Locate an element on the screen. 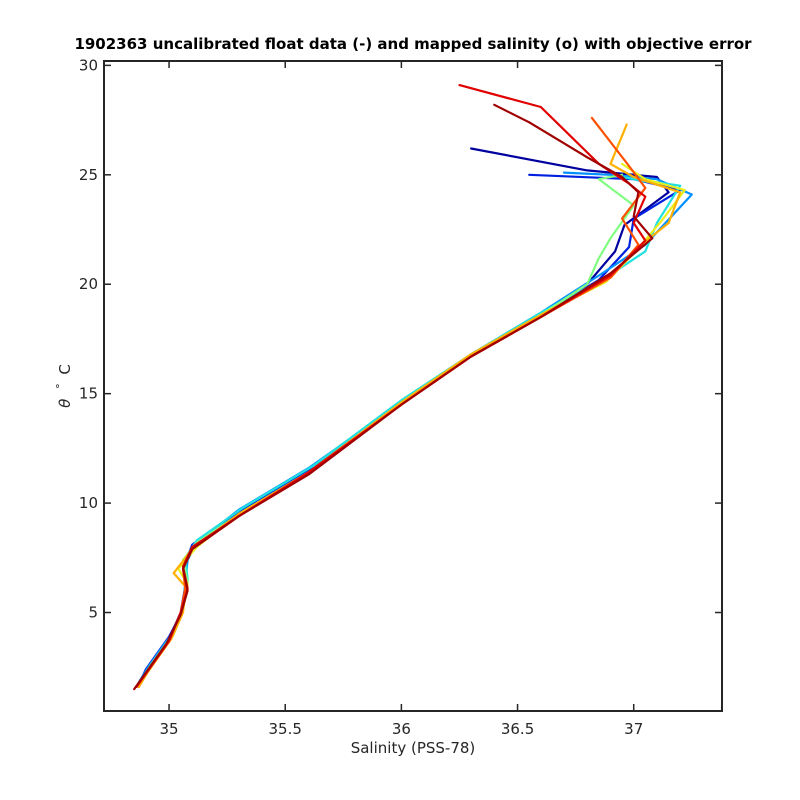 Image resolution: width=800 pixels, height=800 pixels. y-tick-label: 10 is located at coordinates (88, 503).